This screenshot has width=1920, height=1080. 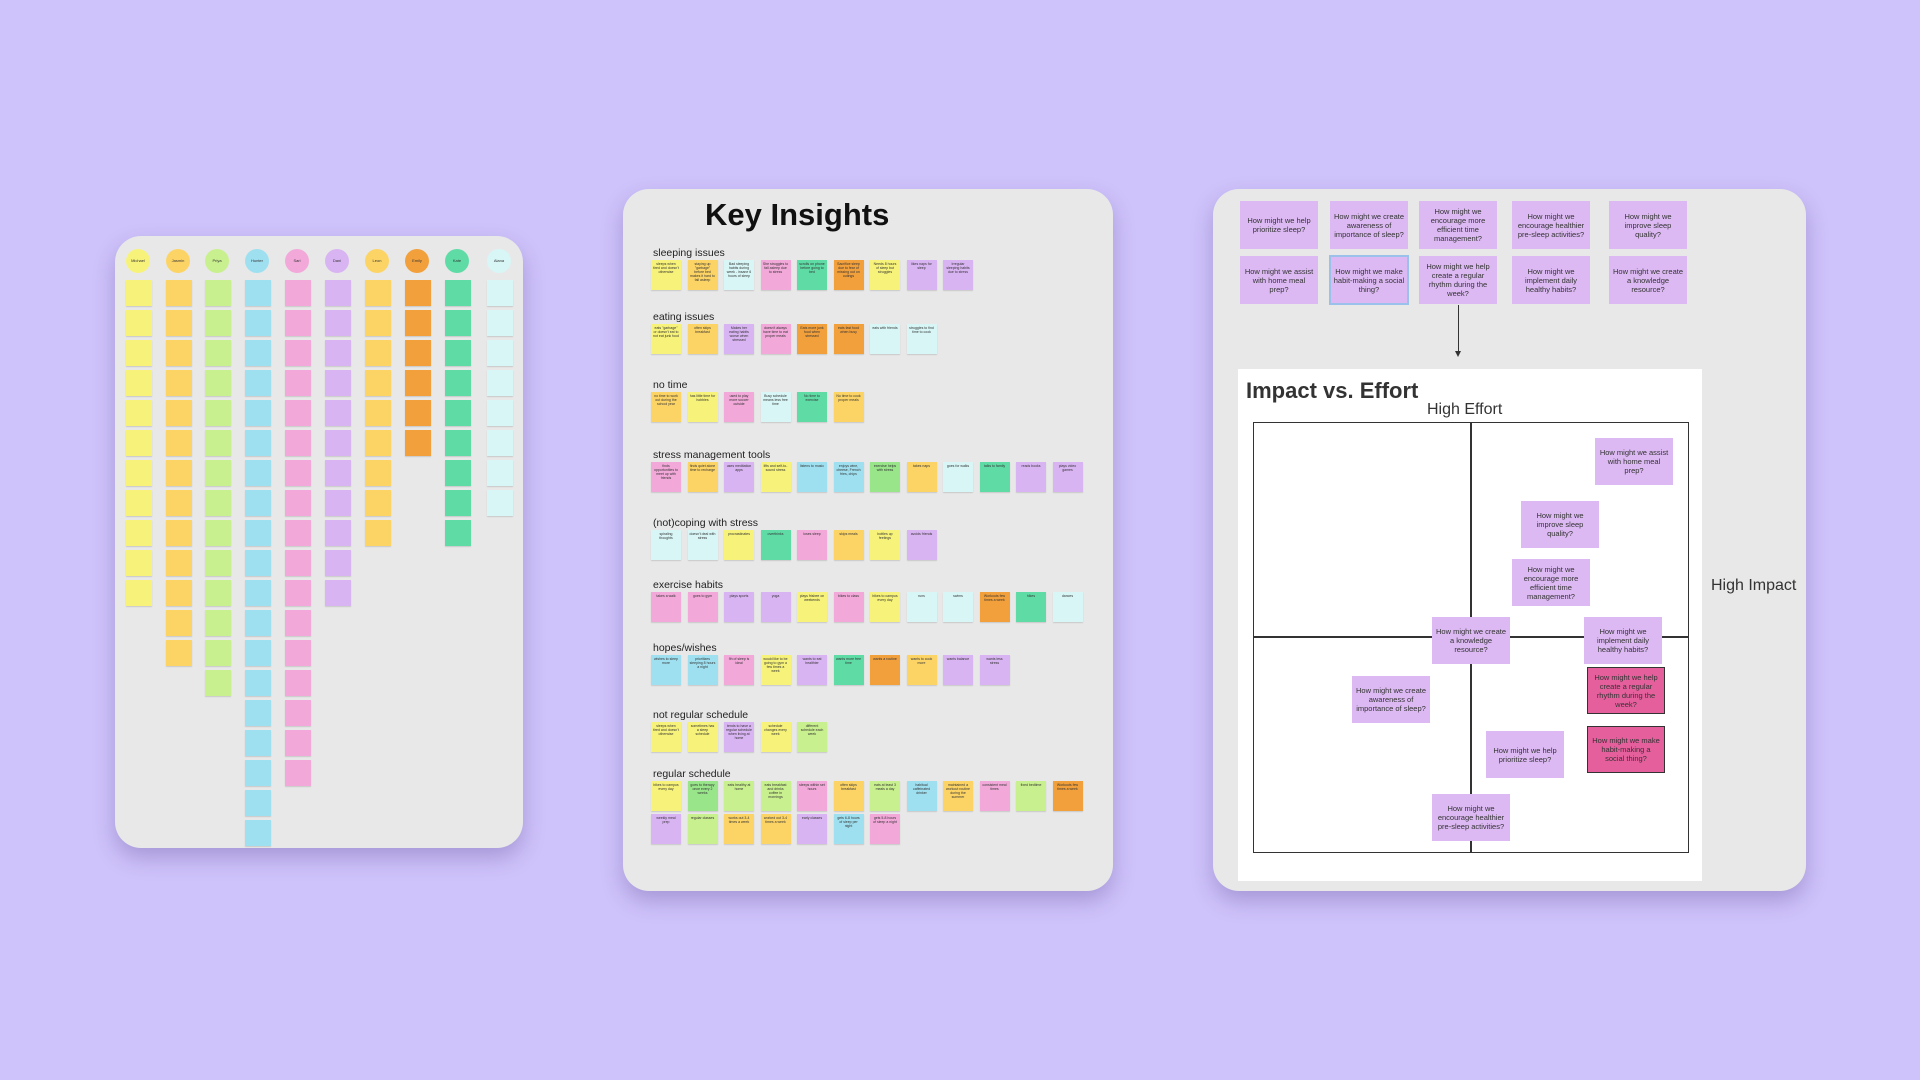 What do you see at coordinates (1067, 607) in the screenshot?
I see `insight-sticky-note: dances` at bounding box center [1067, 607].